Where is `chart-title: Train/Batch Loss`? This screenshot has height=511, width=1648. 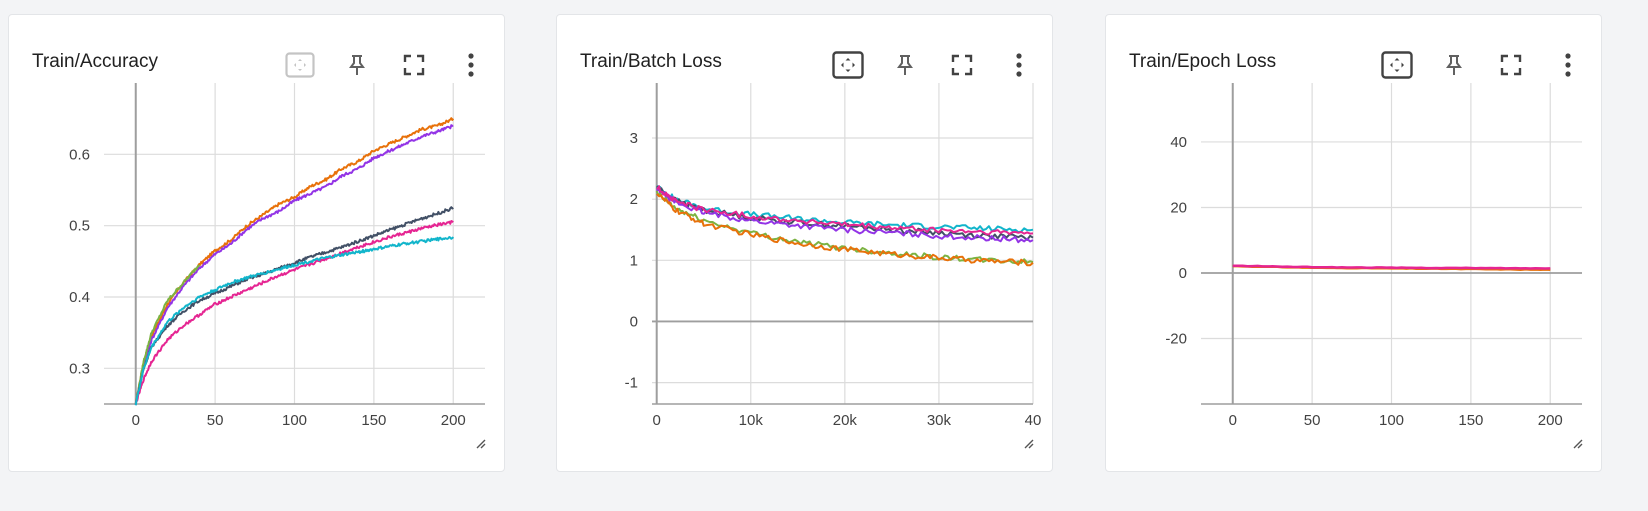
chart-title: Train/Batch Loss is located at coordinates (651, 61).